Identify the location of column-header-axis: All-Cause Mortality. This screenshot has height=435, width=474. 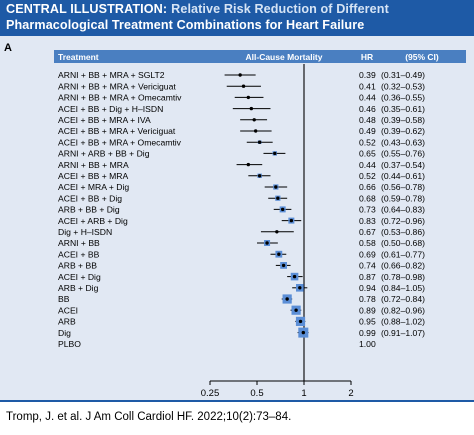
(284, 57).